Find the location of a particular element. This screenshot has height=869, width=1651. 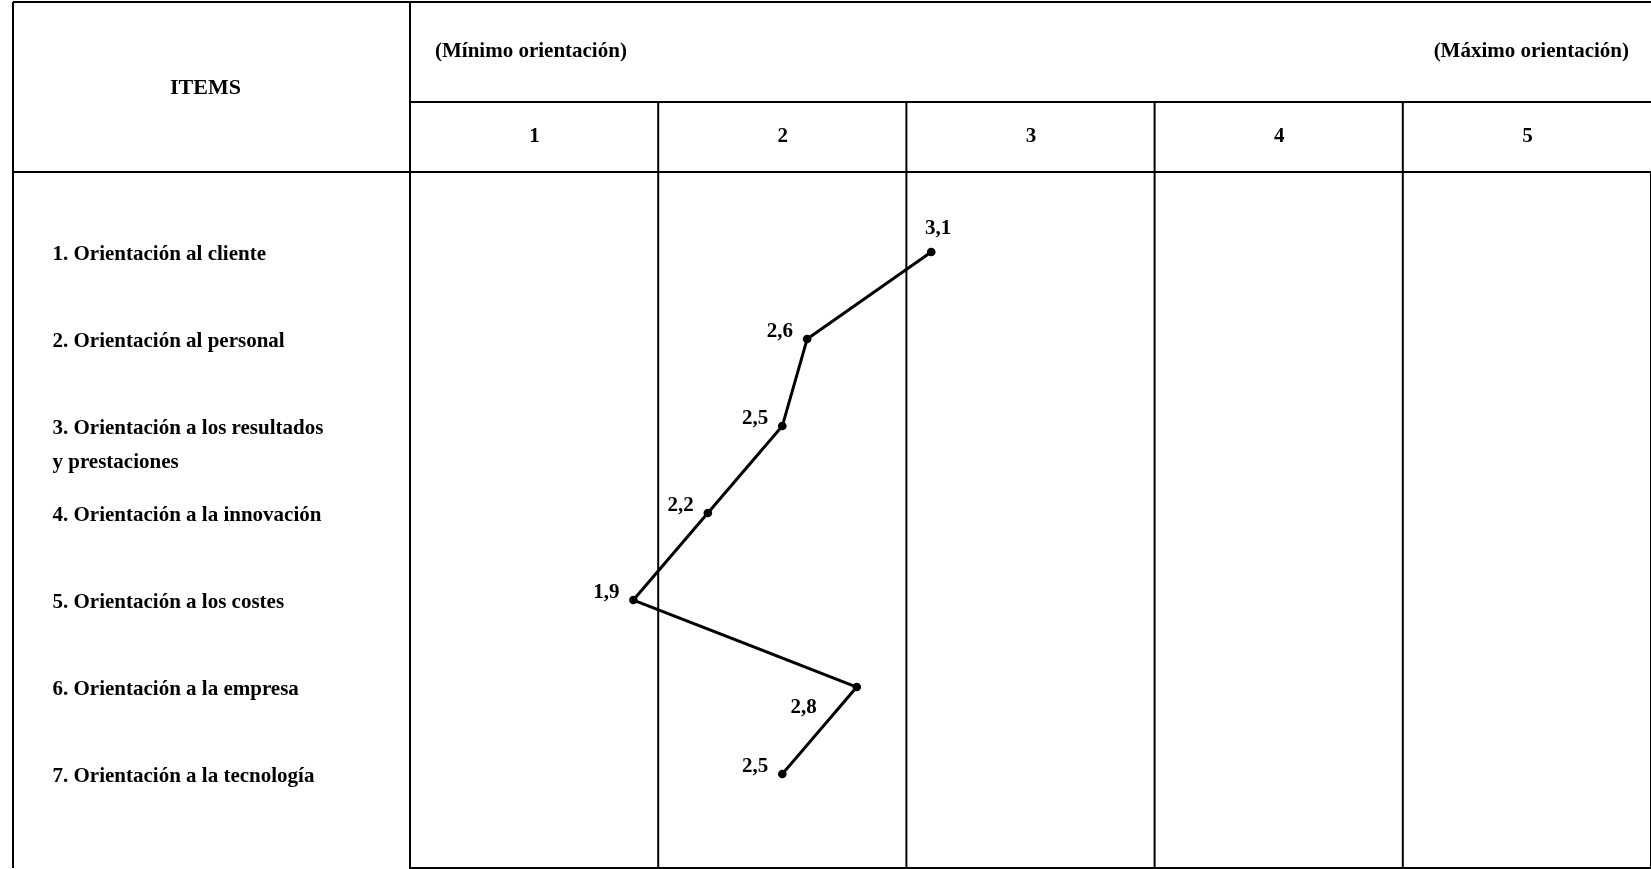

x-tick-label: 2 is located at coordinates (783, 134).